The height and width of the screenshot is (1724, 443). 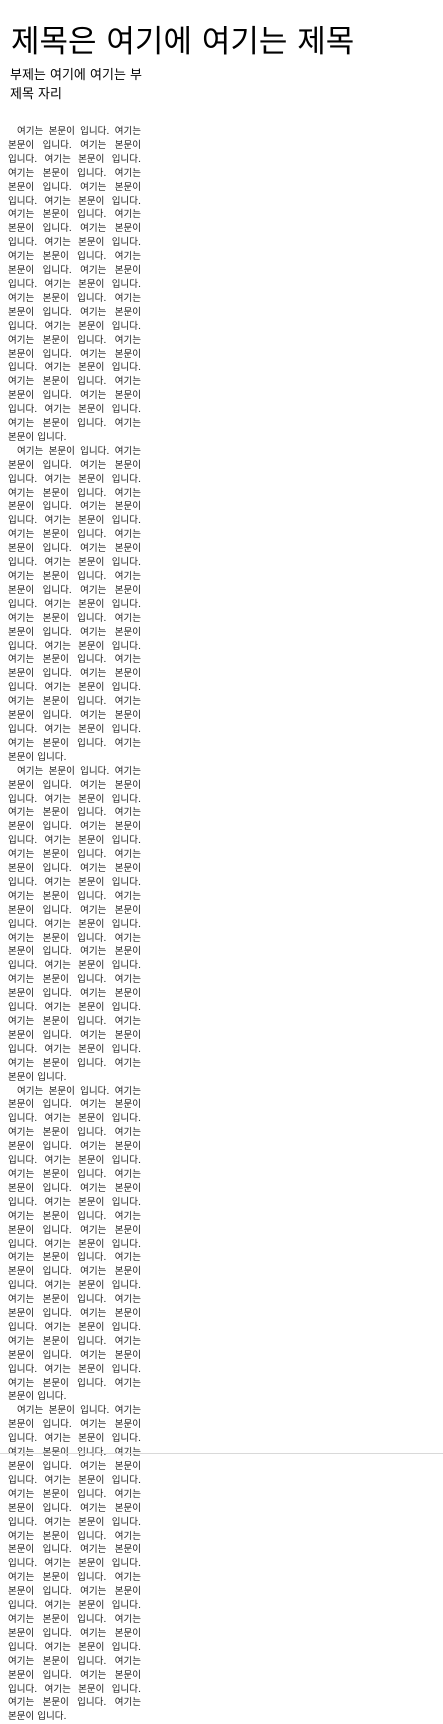 What do you see at coordinates (76, 85) in the screenshot?
I see `page-subtitle: 부제는 여기에 여기는 부제목 자리` at bounding box center [76, 85].